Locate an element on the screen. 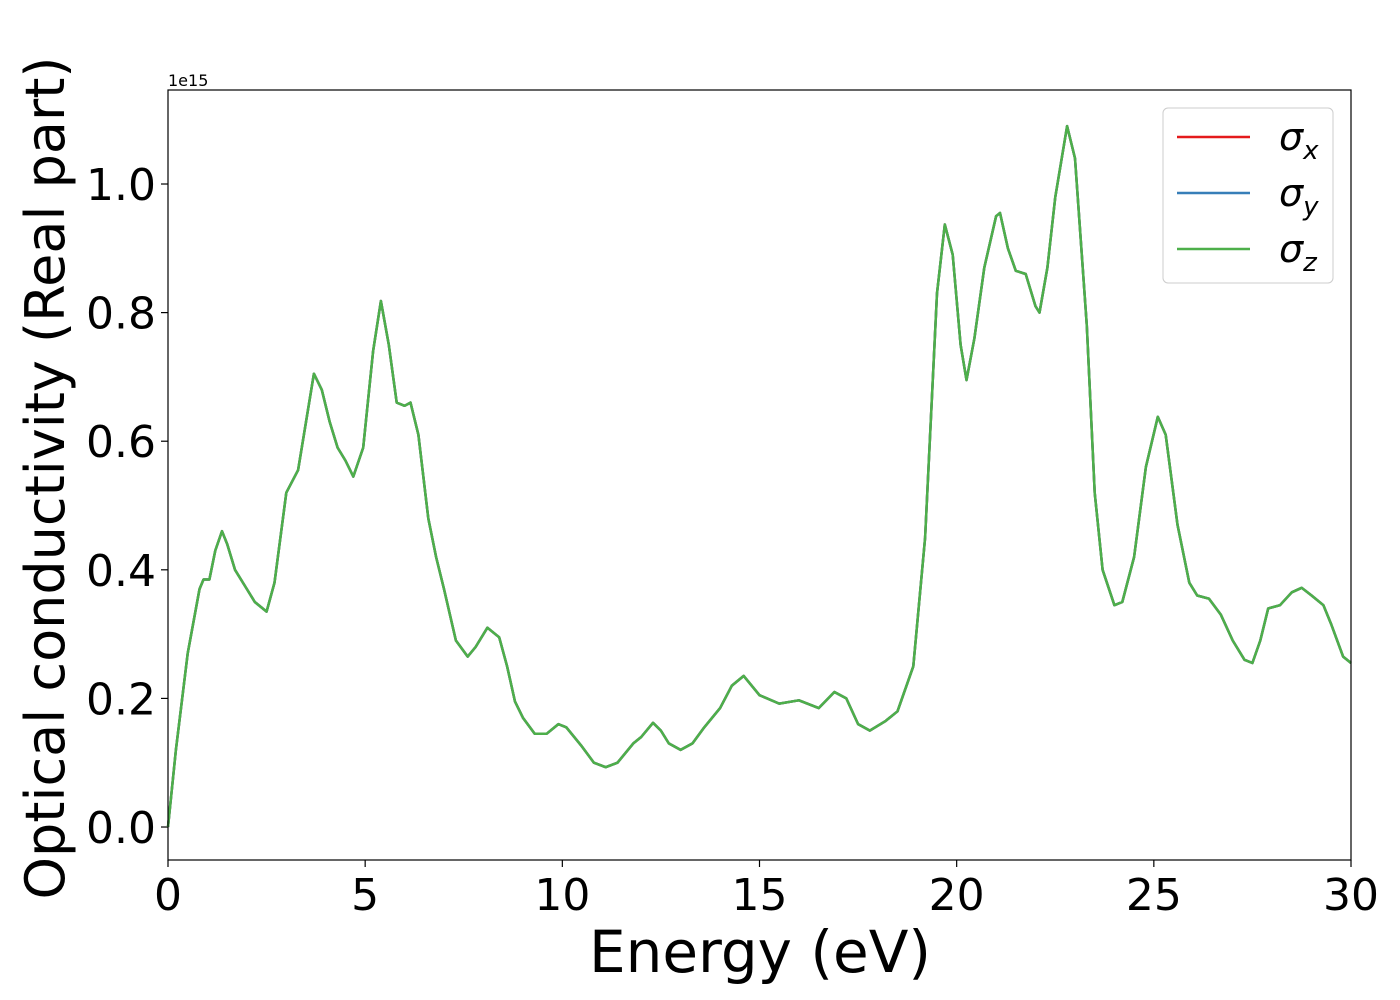 The height and width of the screenshot is (1000, 1400). legend-label: σz is located at coordinates (1298, 252).